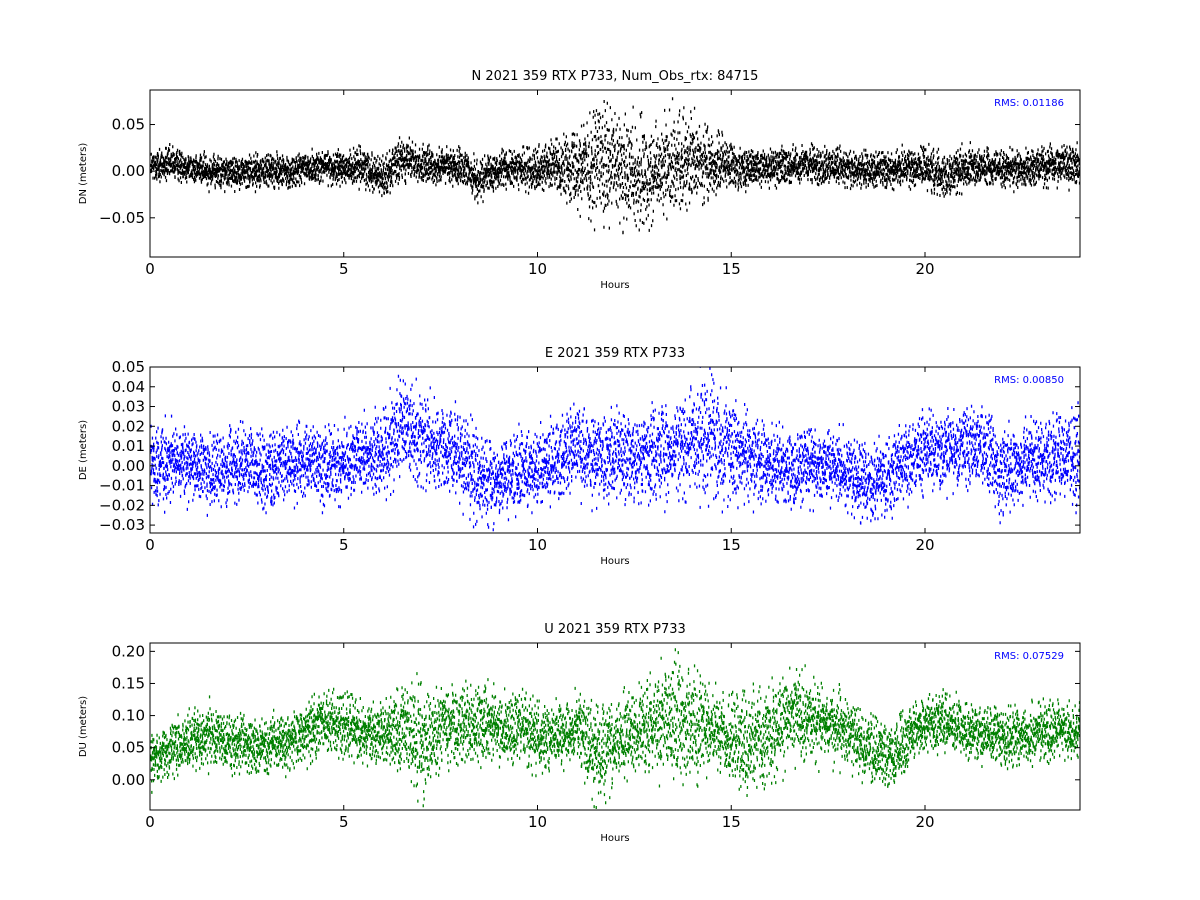 This screenshot has height=900, width=1200. What do you see at coordinates (731, 822) in the screenshot?
I see `up-xtick-label: 15` at bounding box center [731, 822].